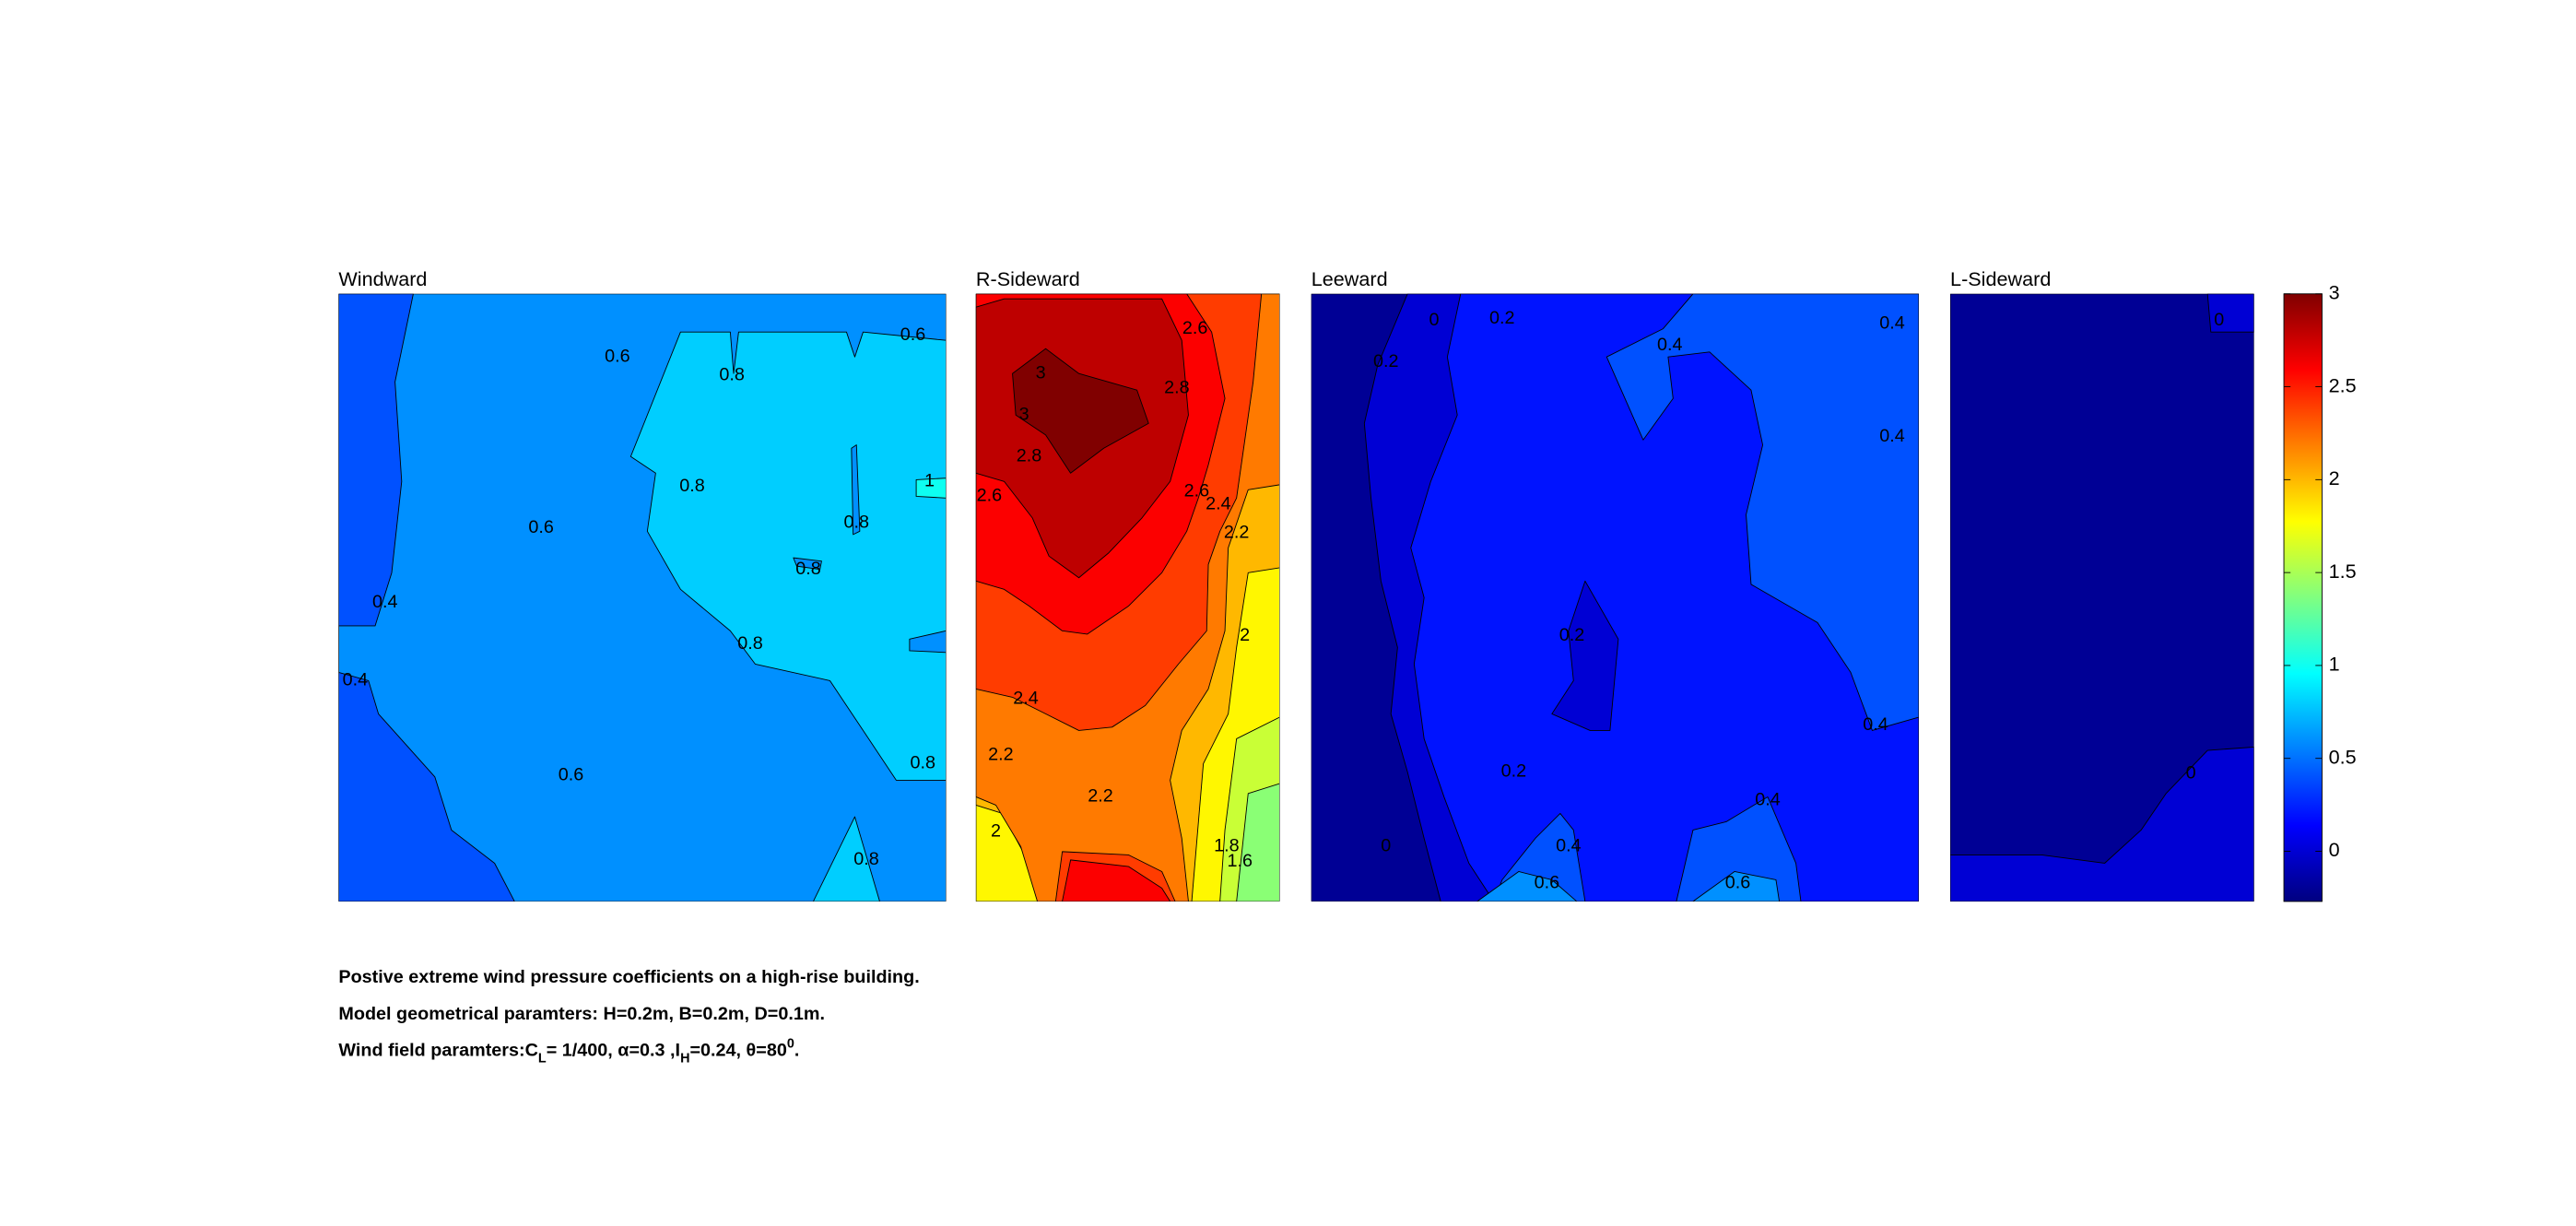 The image size is (2576, 1226). What do you see at coordinates (2303, 597) in the screenshot?
I see `colorbar` at bounding box center [2303, 597].